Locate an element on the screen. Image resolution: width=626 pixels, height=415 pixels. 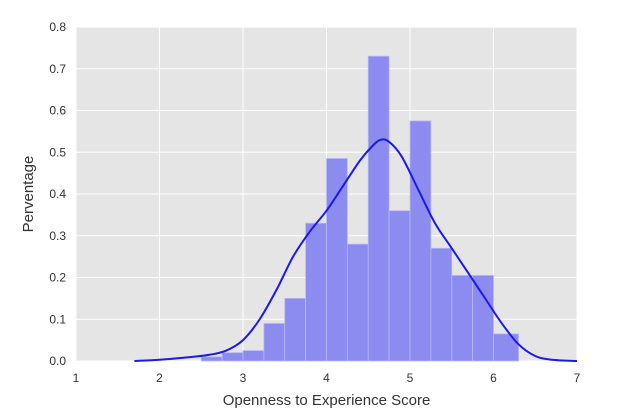
y-tick-label: 0.4 is located at coordinates (57, 194).